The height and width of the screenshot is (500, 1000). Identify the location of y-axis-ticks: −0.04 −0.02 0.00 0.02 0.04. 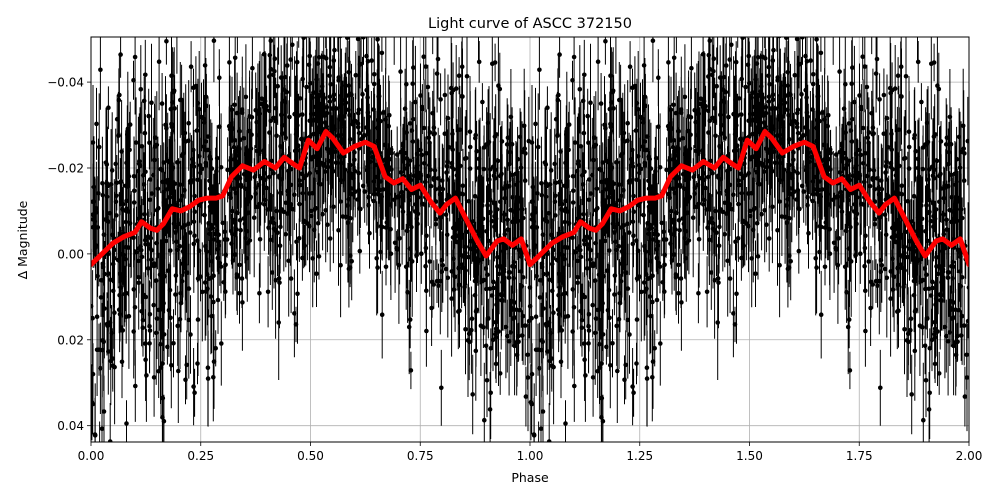
(69, 254).